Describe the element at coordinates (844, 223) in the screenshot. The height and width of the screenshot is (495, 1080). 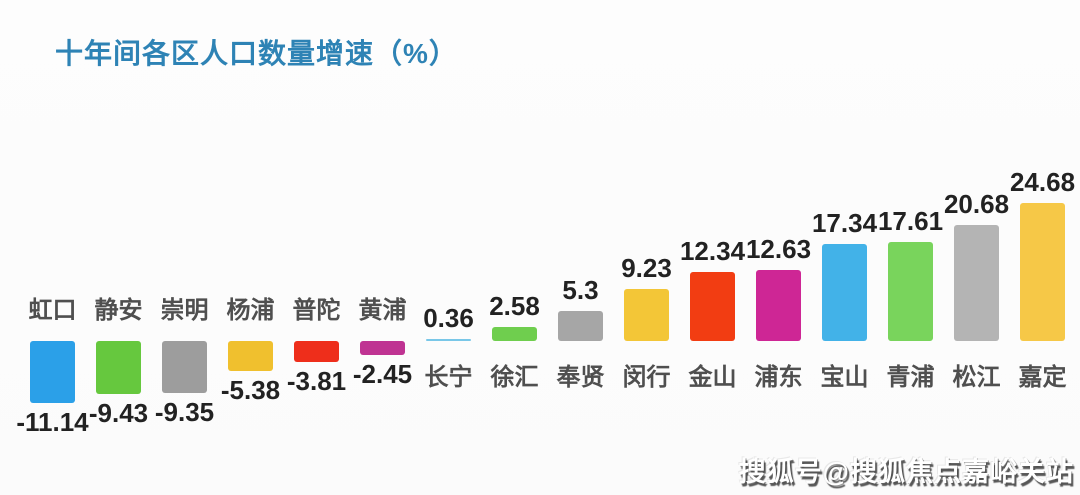
I see `bar-value-label: 17.34` at that location.